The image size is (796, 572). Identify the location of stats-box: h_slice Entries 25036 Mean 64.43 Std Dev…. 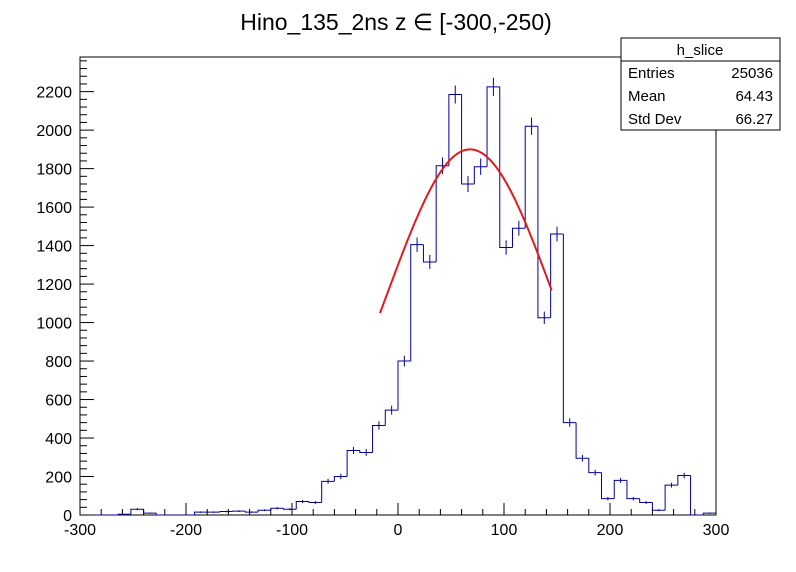
(700, 84).